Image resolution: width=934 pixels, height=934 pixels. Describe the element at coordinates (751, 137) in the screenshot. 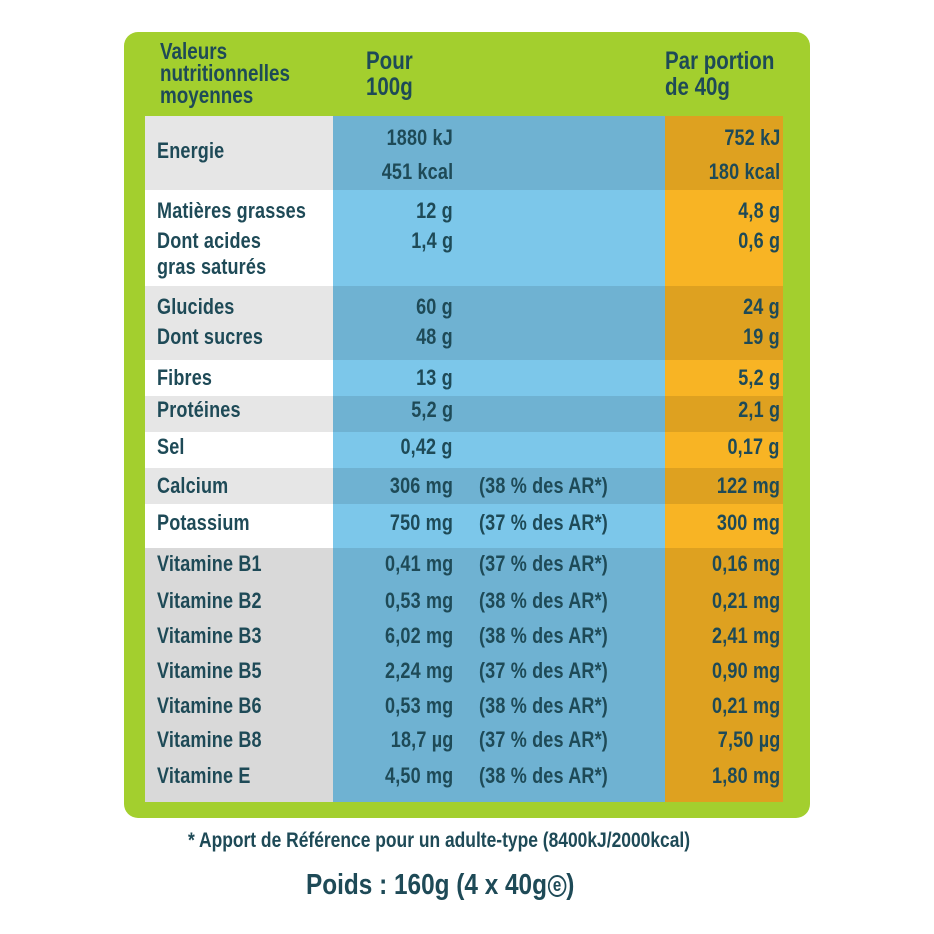

I see `portion-value: 752 kJ` at that location.